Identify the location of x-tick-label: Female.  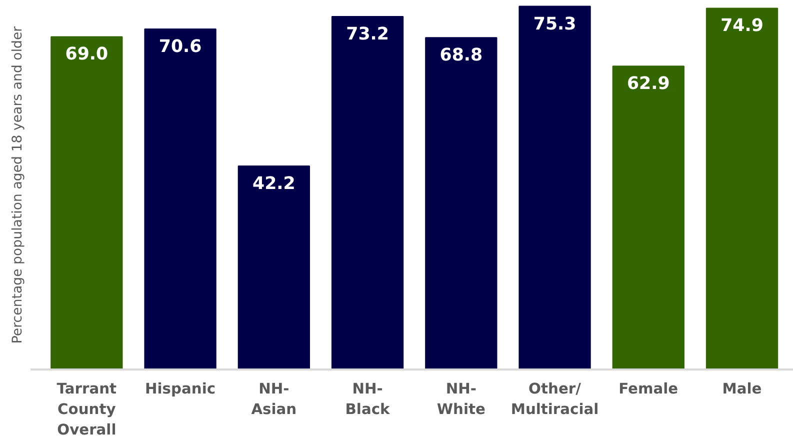
(648, 389).